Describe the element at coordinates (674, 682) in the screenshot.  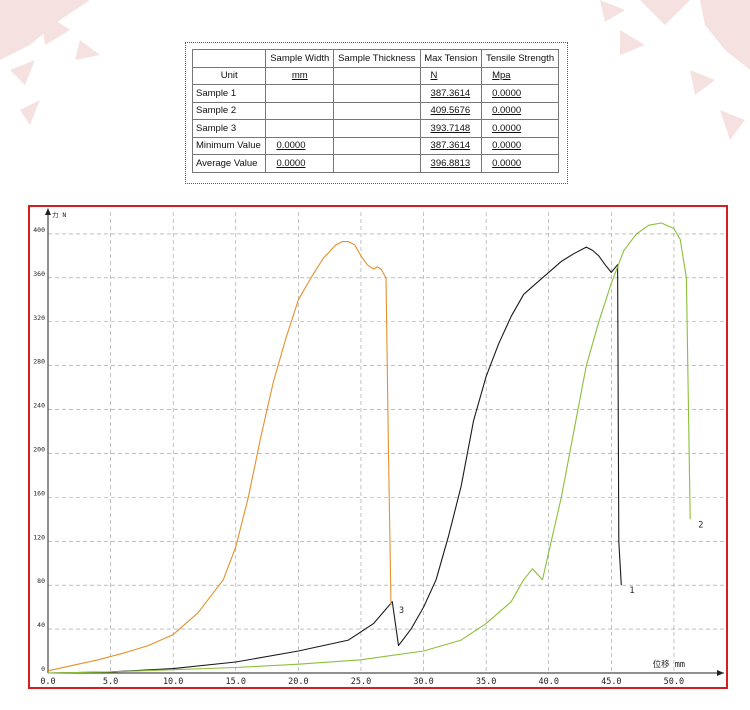
I see `x-tick-label: 50.0` at that location.